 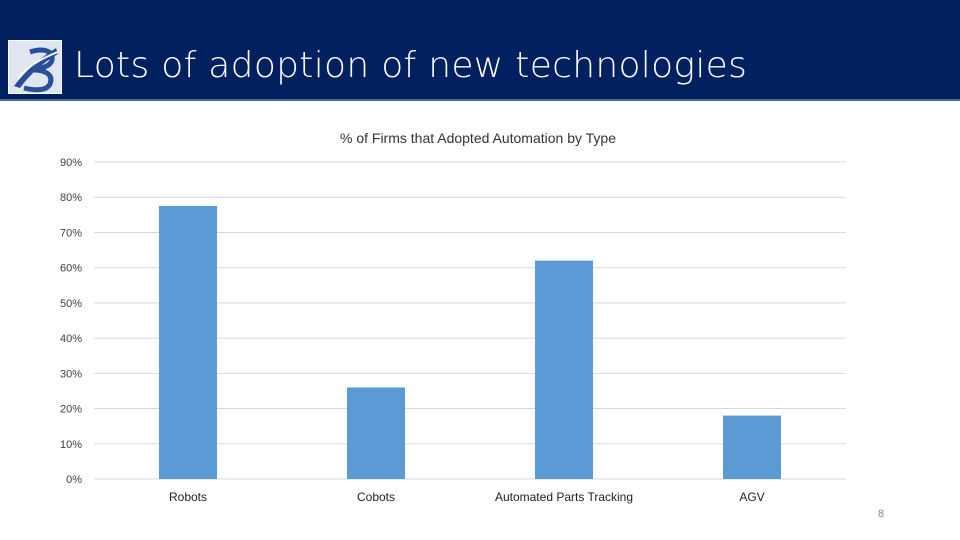 What do you see at coordinates (188, 342) in the screenshot?
I see `bar-robots` at bounding box center [188, 342].